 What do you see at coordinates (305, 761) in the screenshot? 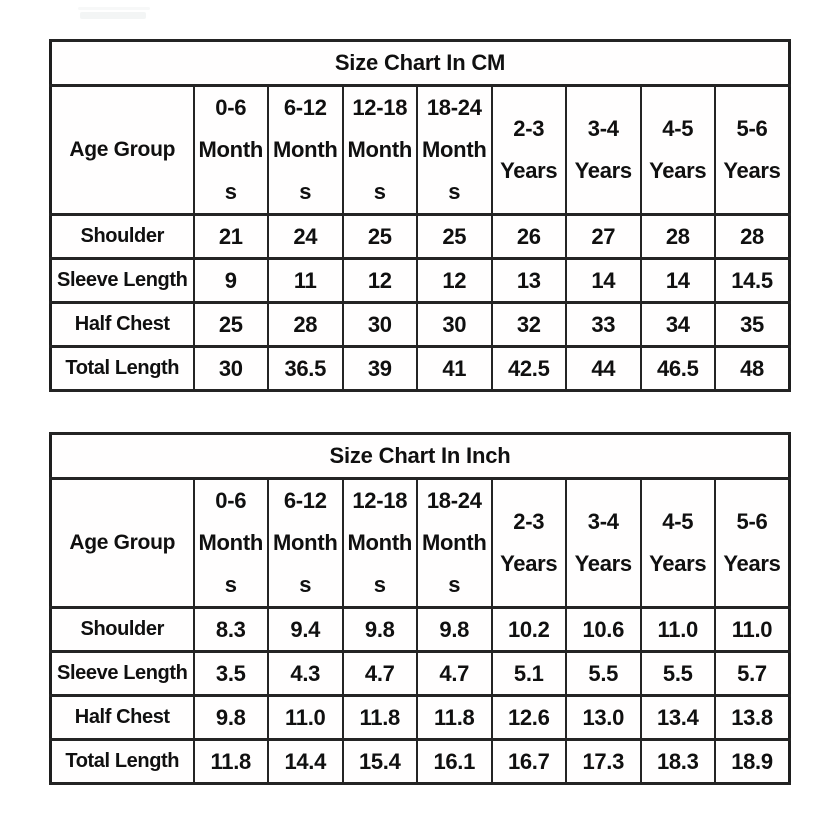
I see `value-cell: 14.4` at bounding box center [305, 761].